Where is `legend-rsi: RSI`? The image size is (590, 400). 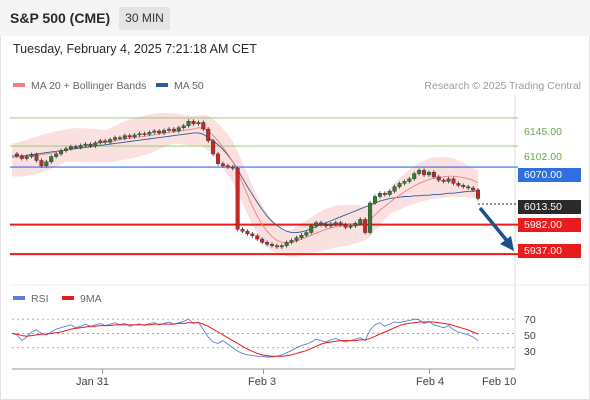 legend-rsi: RSI is located at coordinates (31, 299).